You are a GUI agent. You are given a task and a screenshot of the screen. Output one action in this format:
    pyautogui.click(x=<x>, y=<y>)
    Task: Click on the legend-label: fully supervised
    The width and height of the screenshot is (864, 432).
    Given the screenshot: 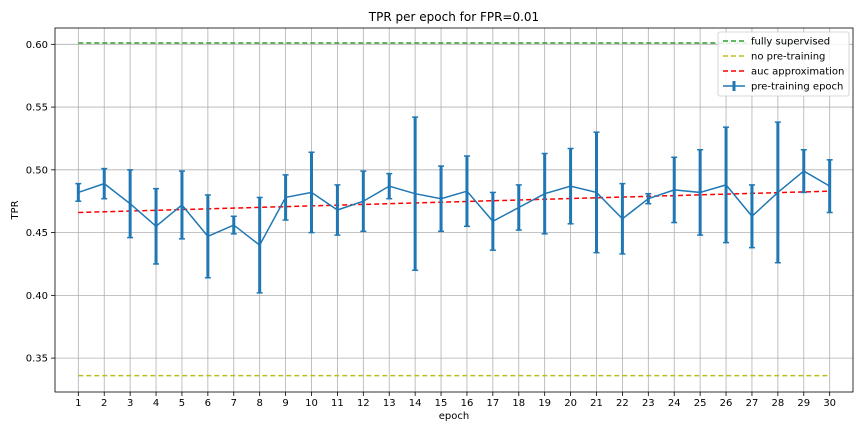 What is the action you would take?
    pyautogui.click(x=790, y=42)
    